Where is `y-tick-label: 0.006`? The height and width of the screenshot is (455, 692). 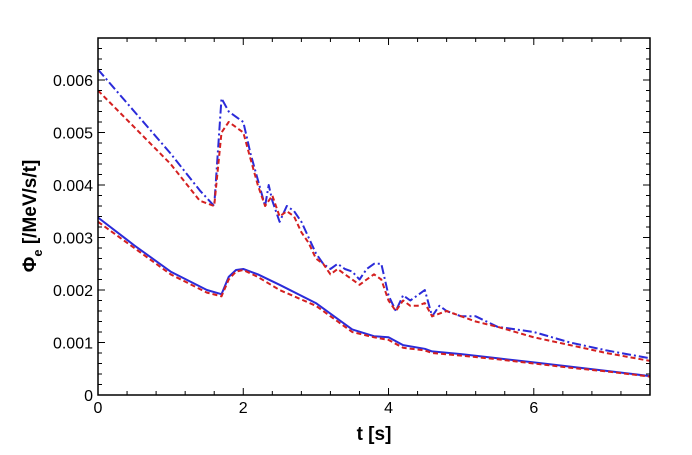
y-tick-label: 0.006 is located at coordinates (73, 81).